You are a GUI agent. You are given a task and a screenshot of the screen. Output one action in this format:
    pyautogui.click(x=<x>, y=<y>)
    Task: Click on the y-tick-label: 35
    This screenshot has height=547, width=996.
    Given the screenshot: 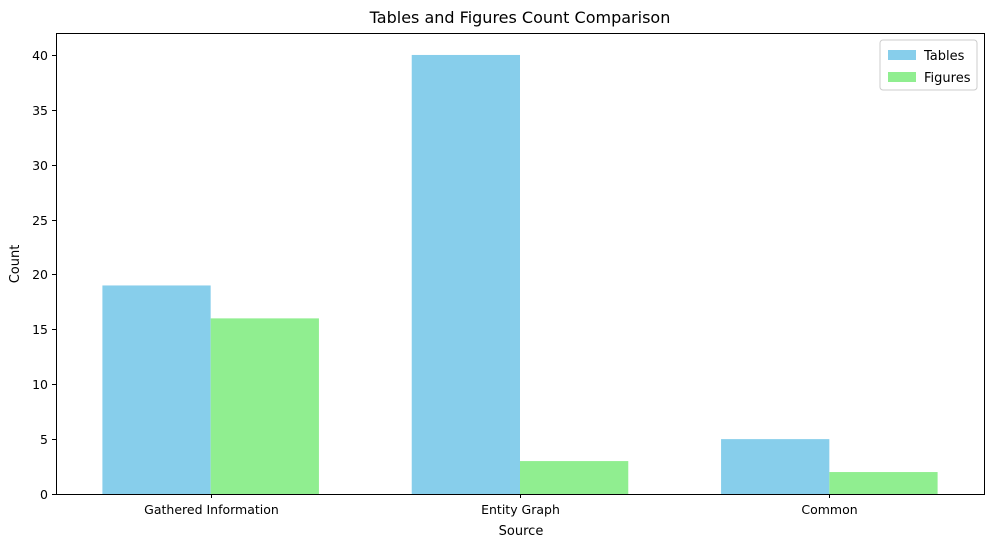 What is the action you would take?
    pyautogui.click(x=40, y=110)
    